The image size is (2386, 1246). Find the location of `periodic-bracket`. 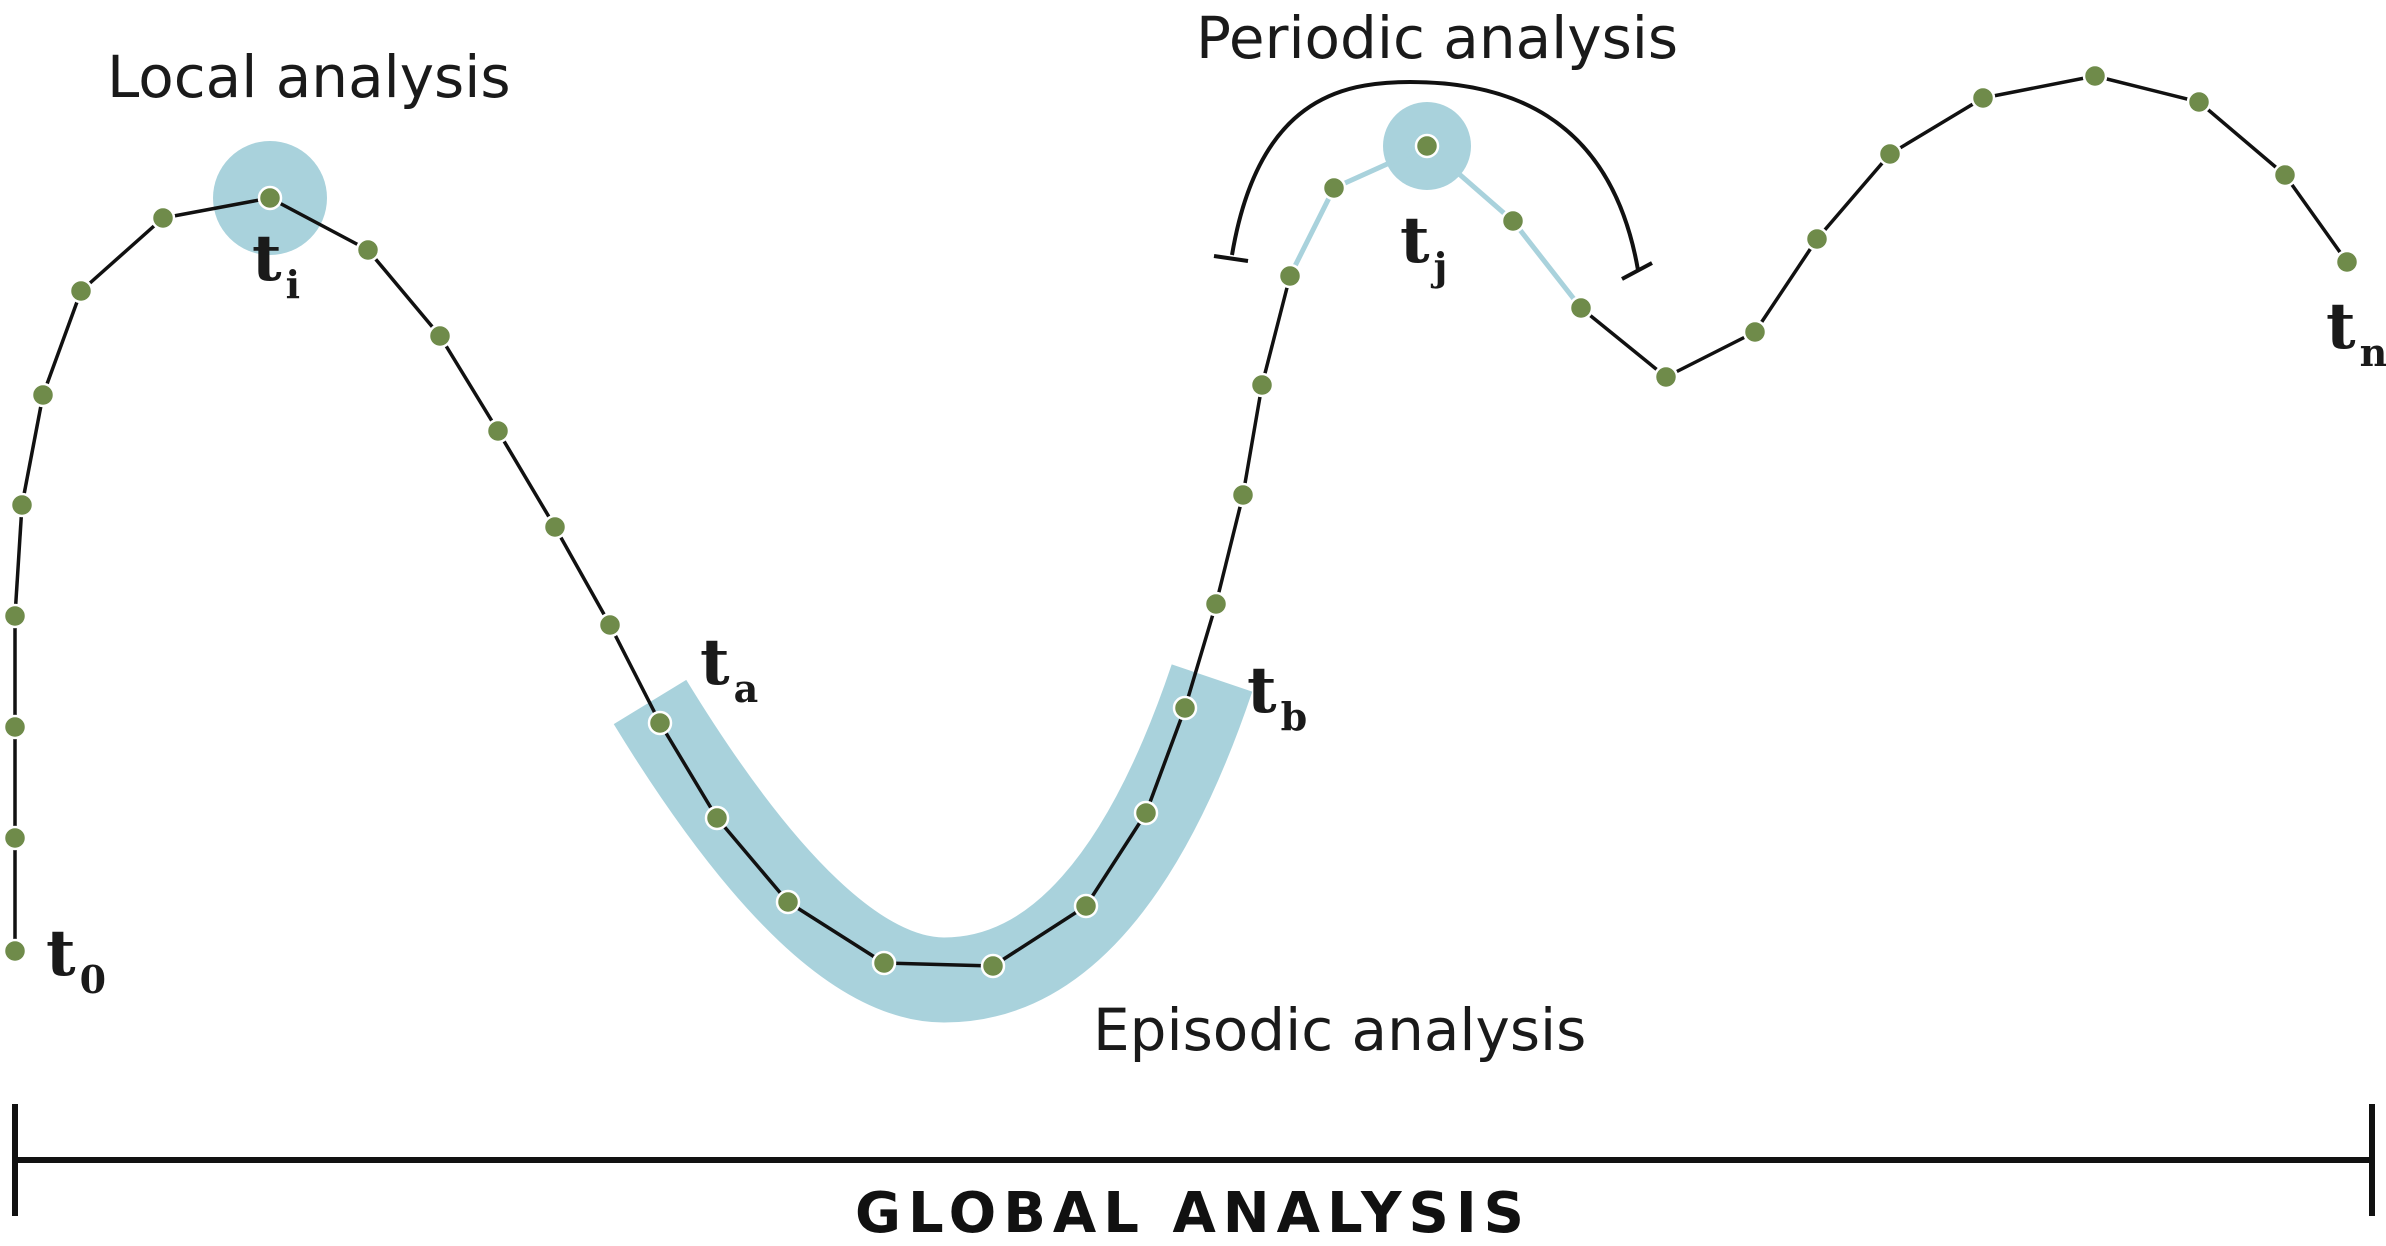

periodic-bracket is located at coordinates (1433, 180).